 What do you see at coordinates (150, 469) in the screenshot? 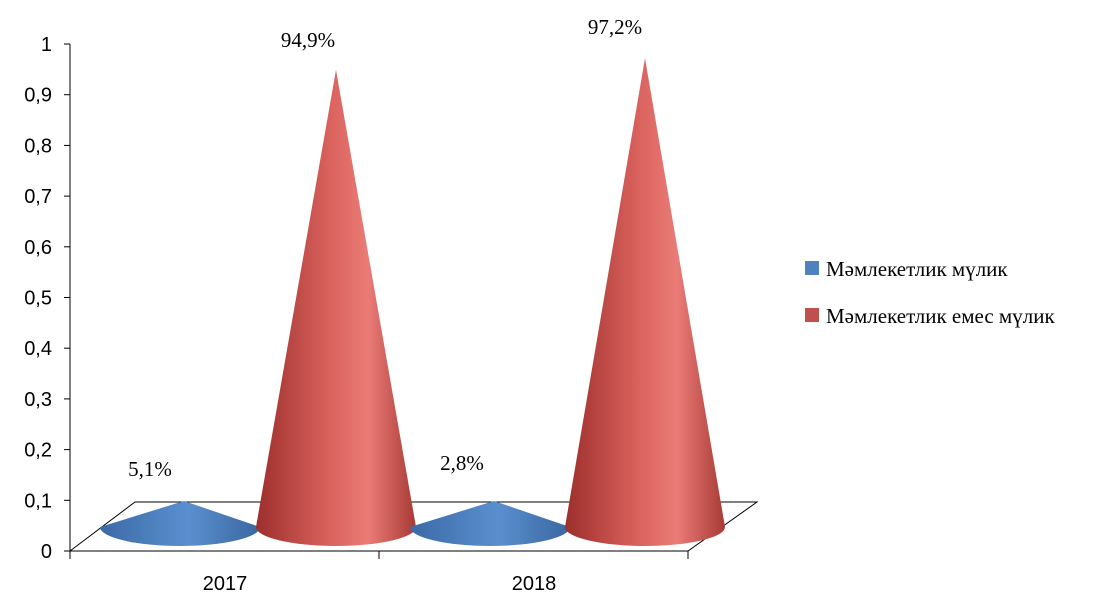
I see `data-label-state-property-2017: 5,1%` at bounding box center [150, 469].